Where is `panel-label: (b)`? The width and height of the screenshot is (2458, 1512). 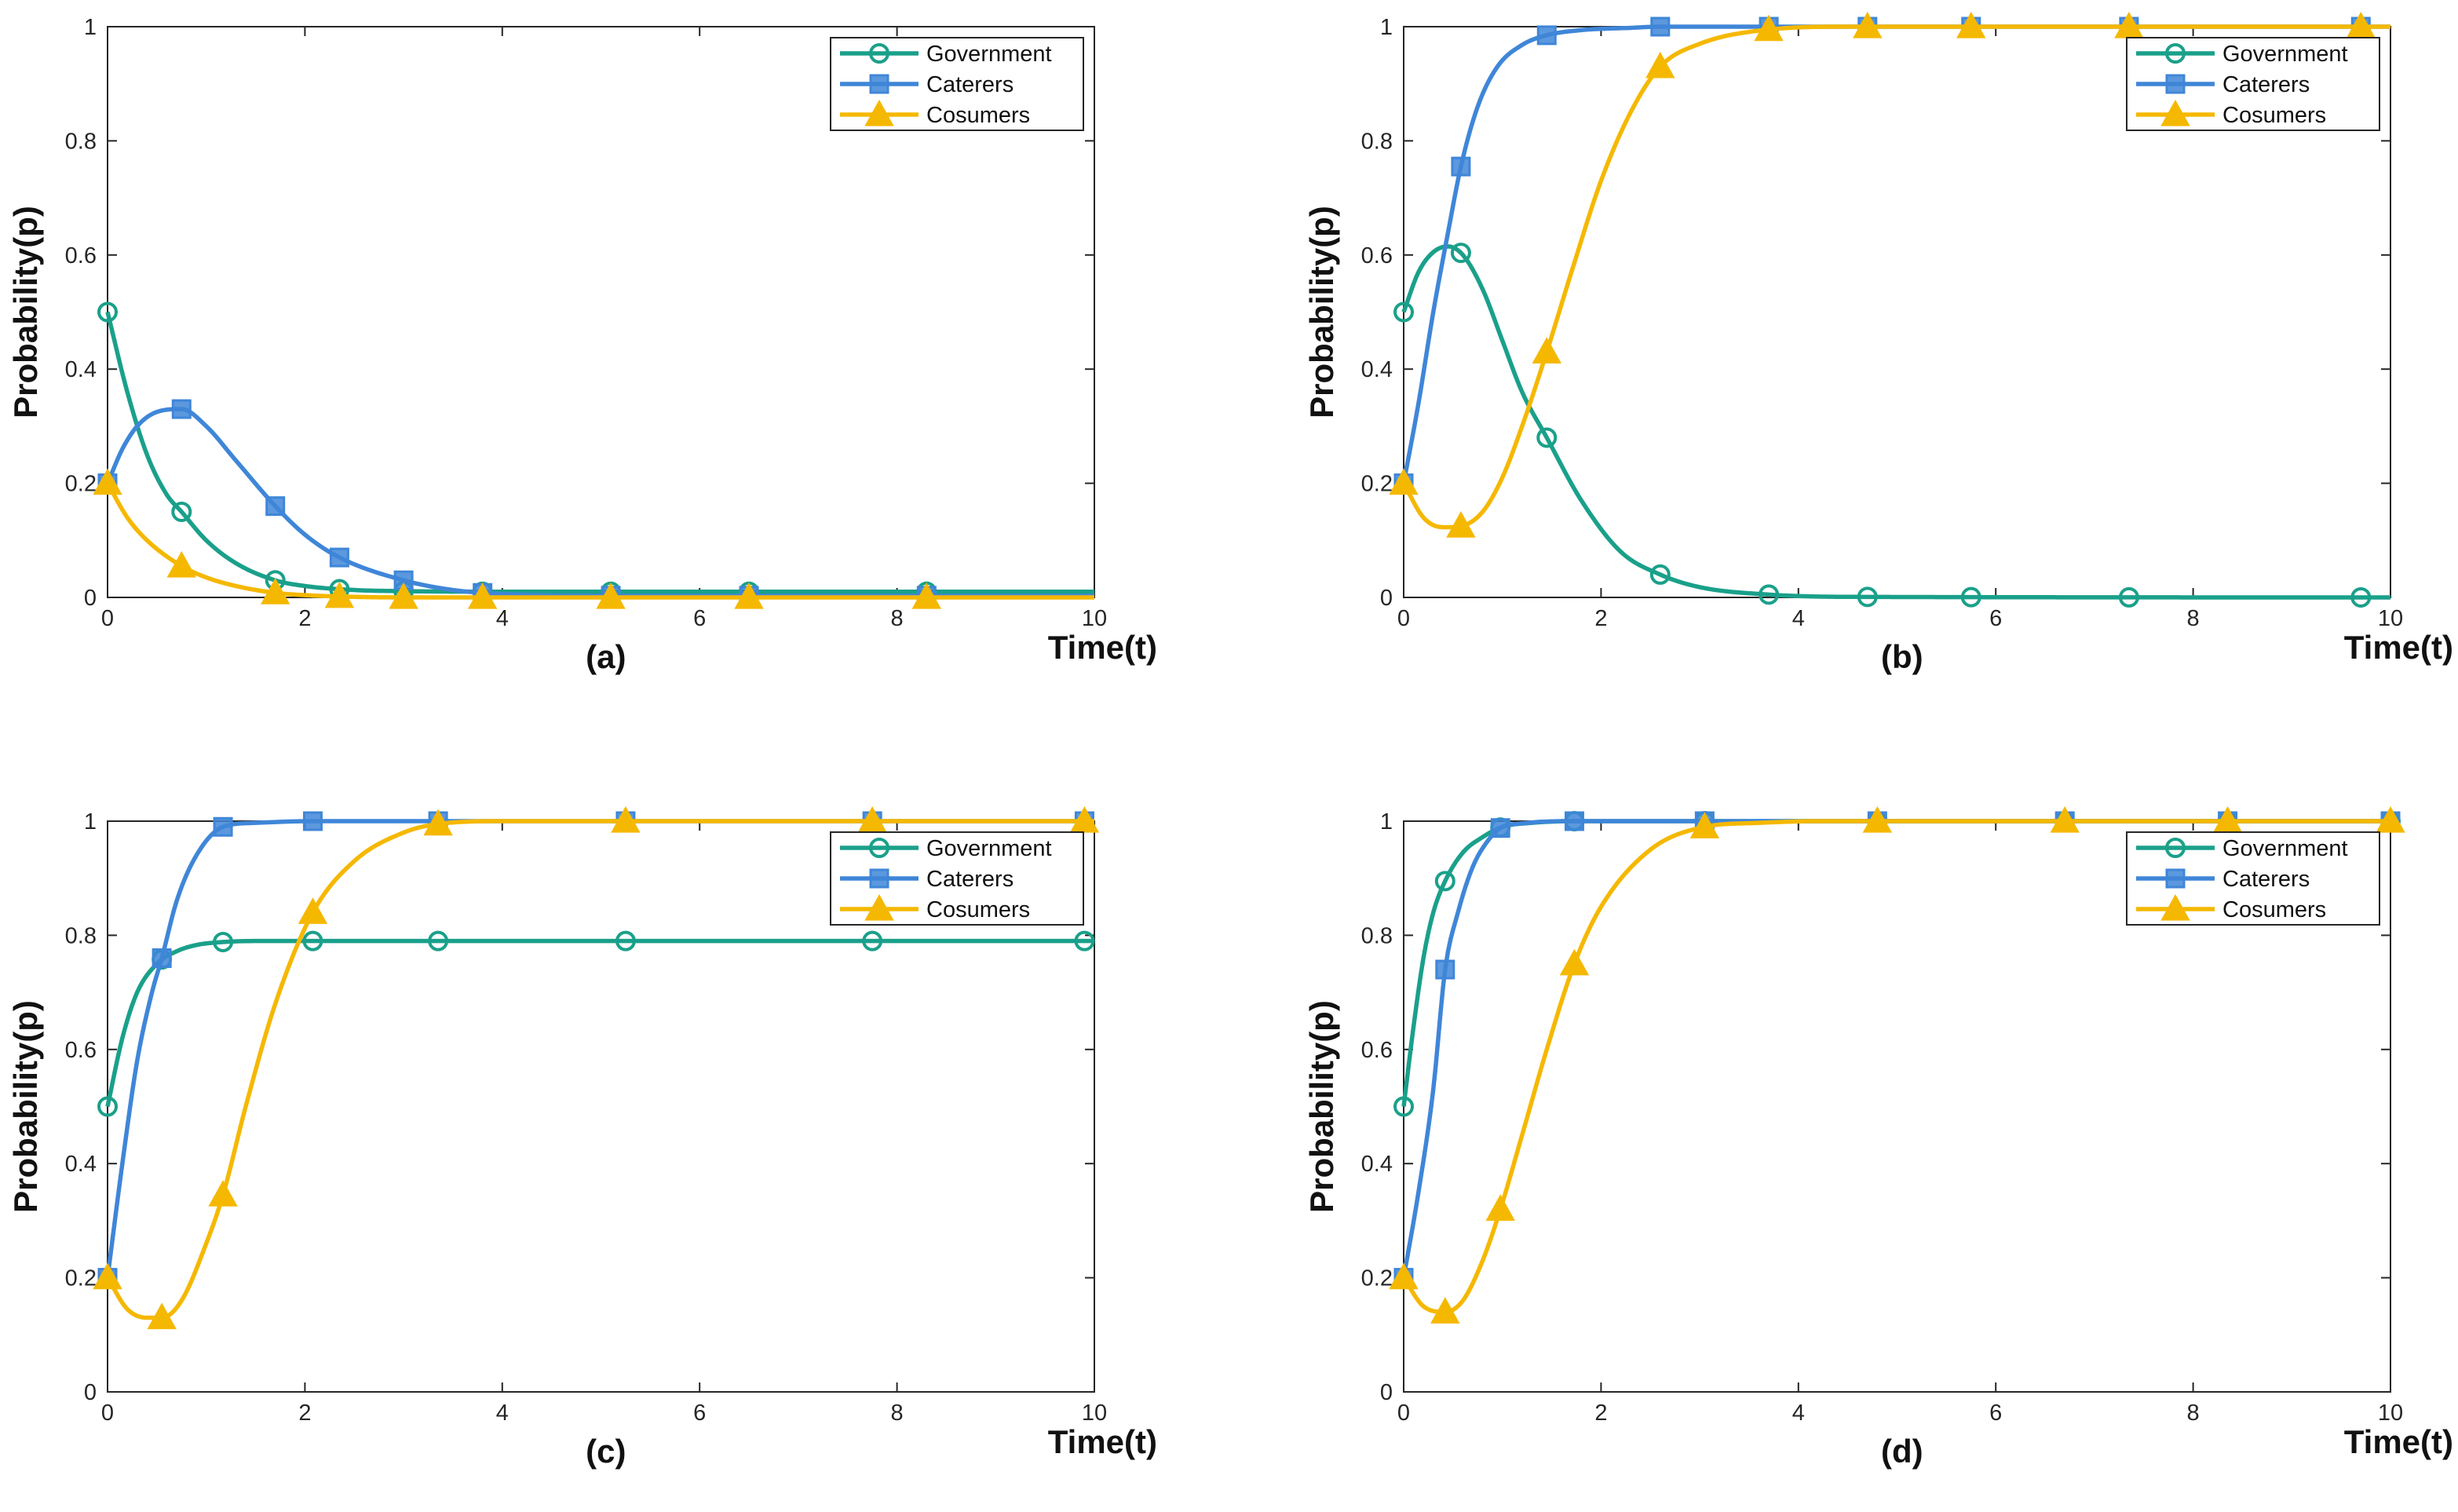 panel-label: (b) is located at coordinates (1902, 656).